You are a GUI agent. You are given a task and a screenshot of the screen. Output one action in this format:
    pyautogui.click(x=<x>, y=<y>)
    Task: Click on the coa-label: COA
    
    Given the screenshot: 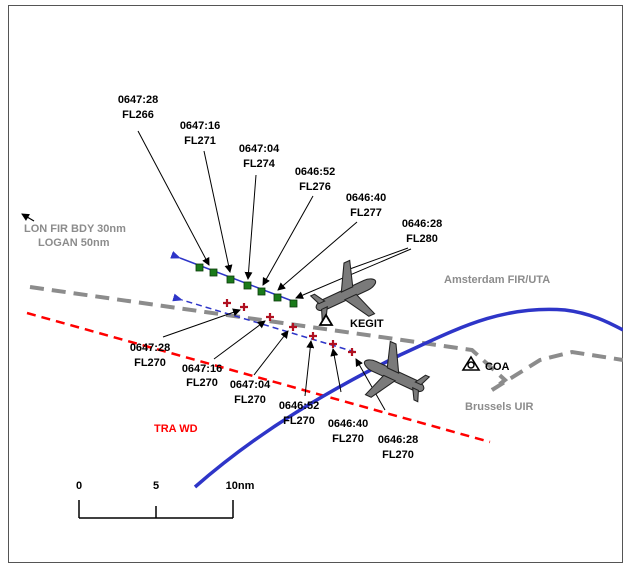 What is the action you would take?
    pyautogui.click(x=497, y=367)
    